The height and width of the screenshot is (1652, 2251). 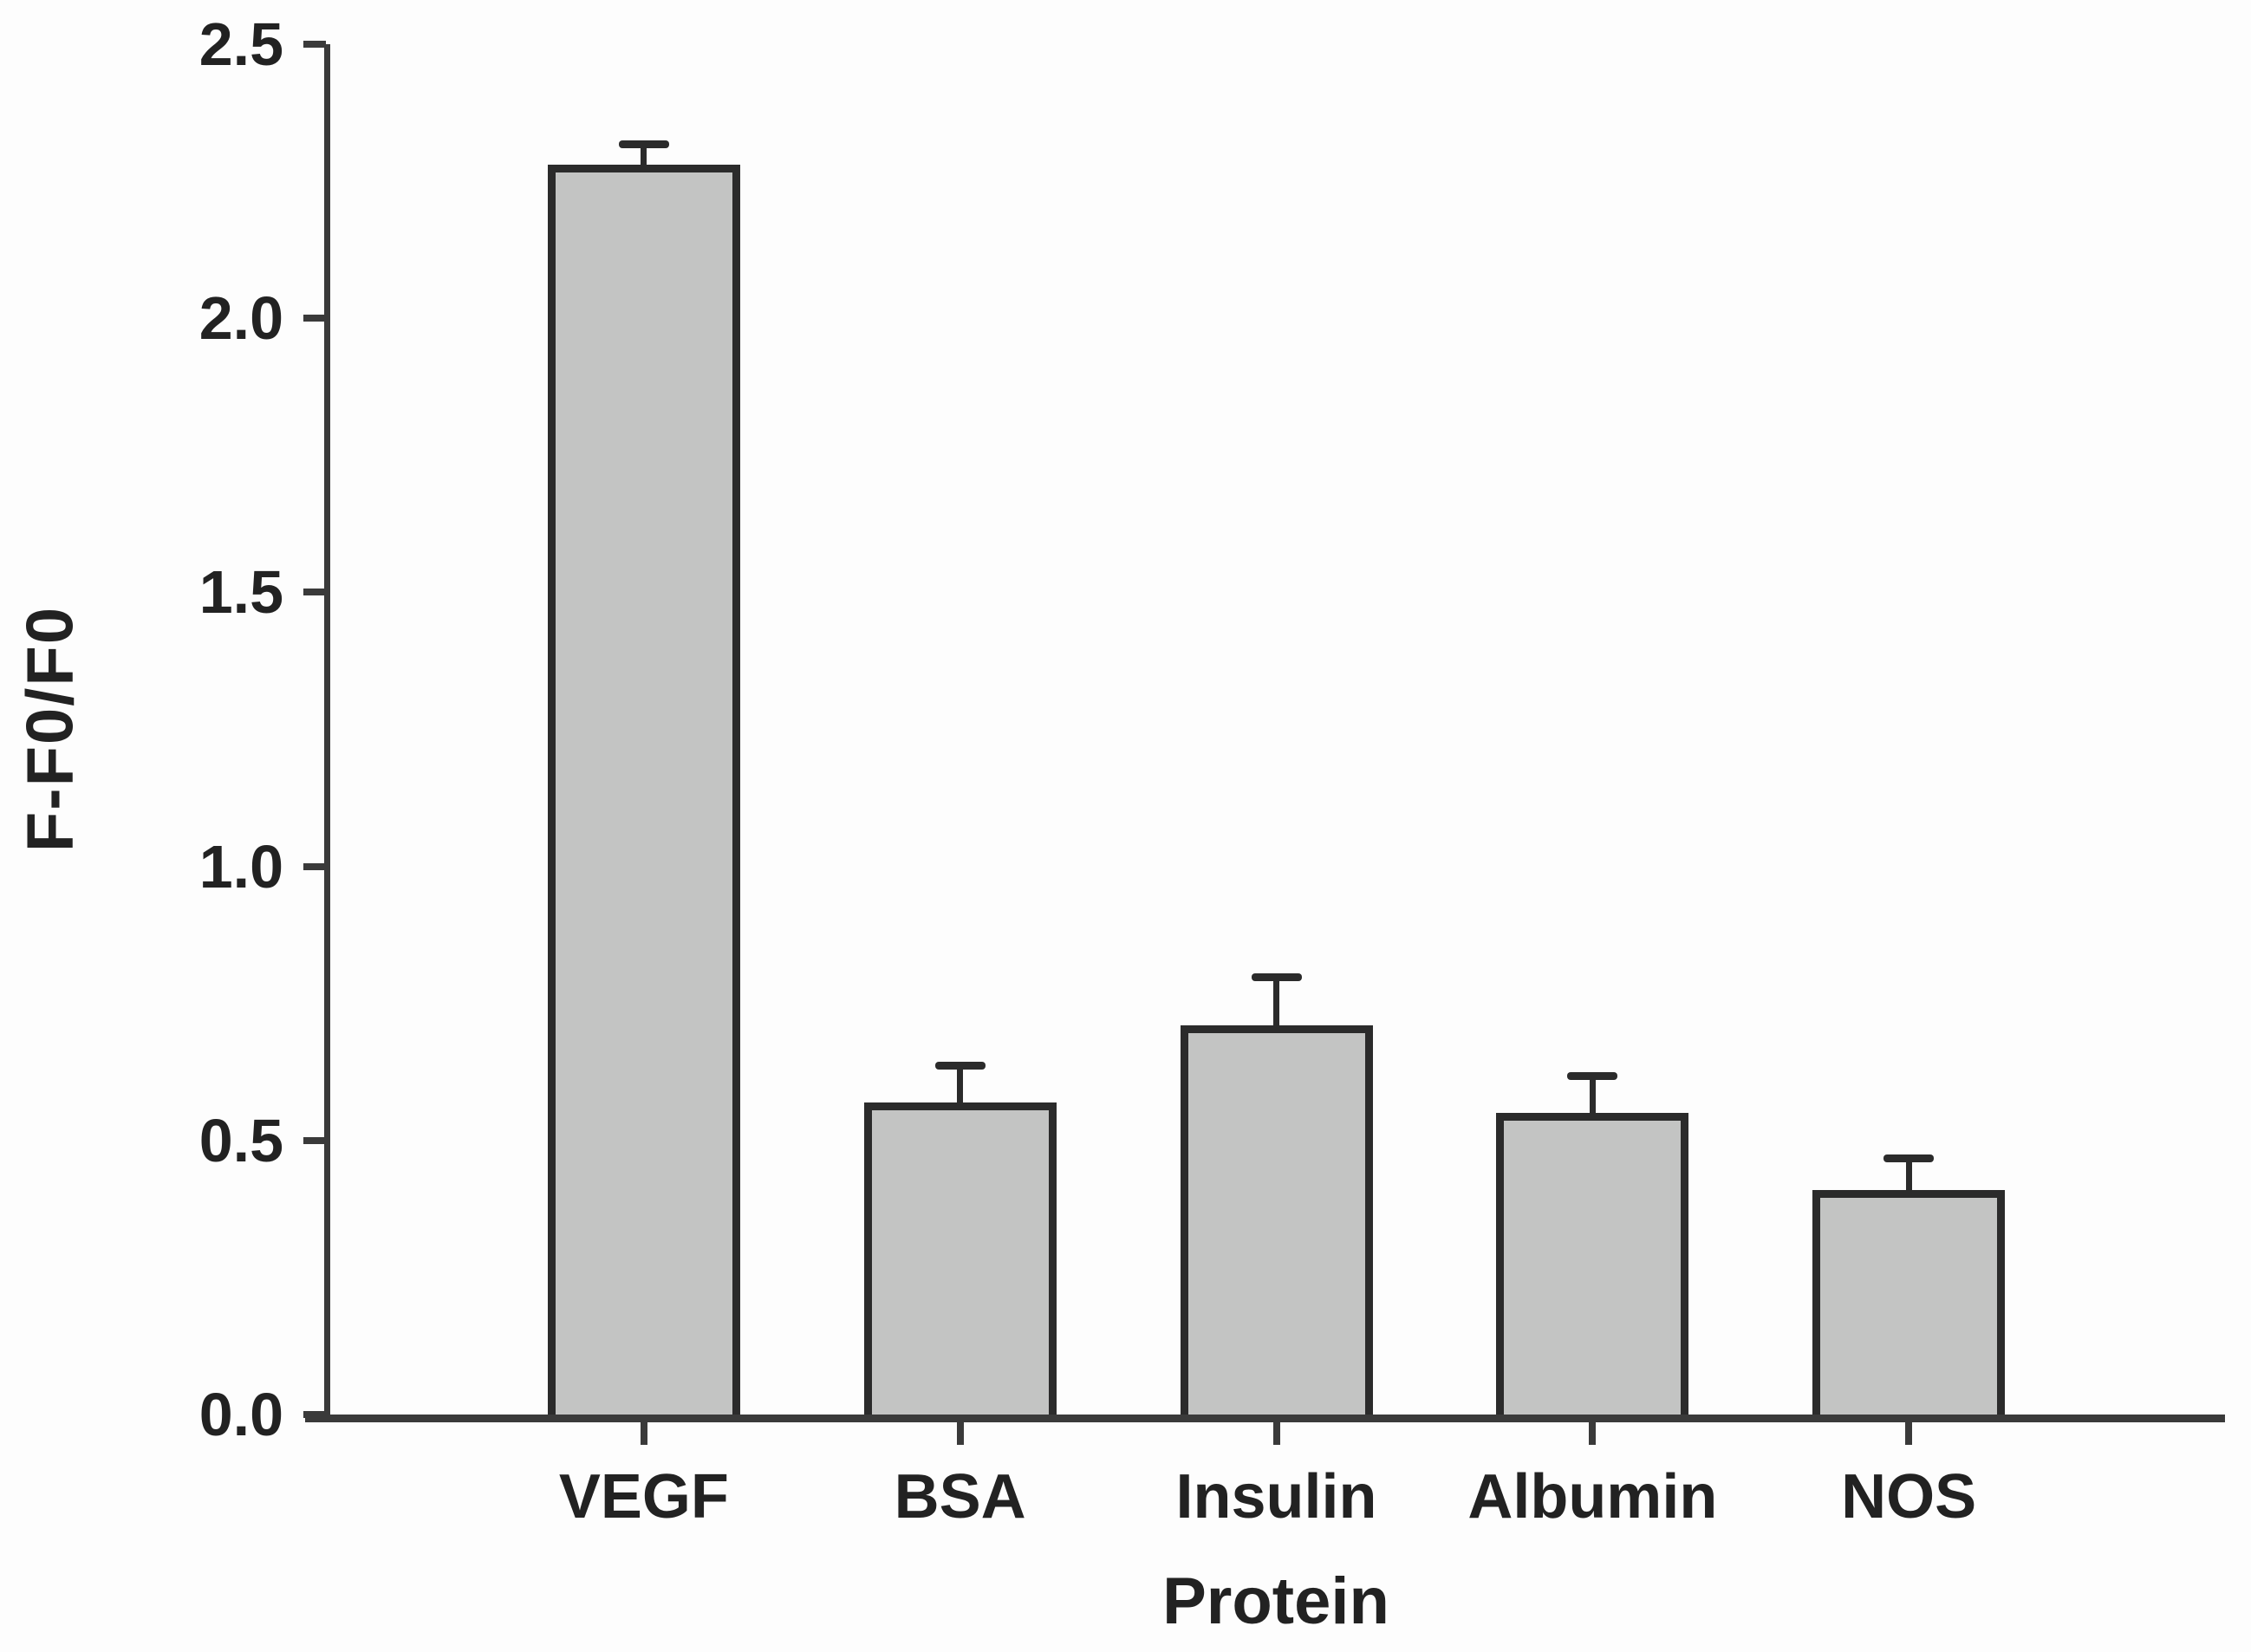 What do you see at coordinates (1592, 1497) in the screenshot?
I see `x-category-label: Albumin` at bounding box center [1592, 1497].